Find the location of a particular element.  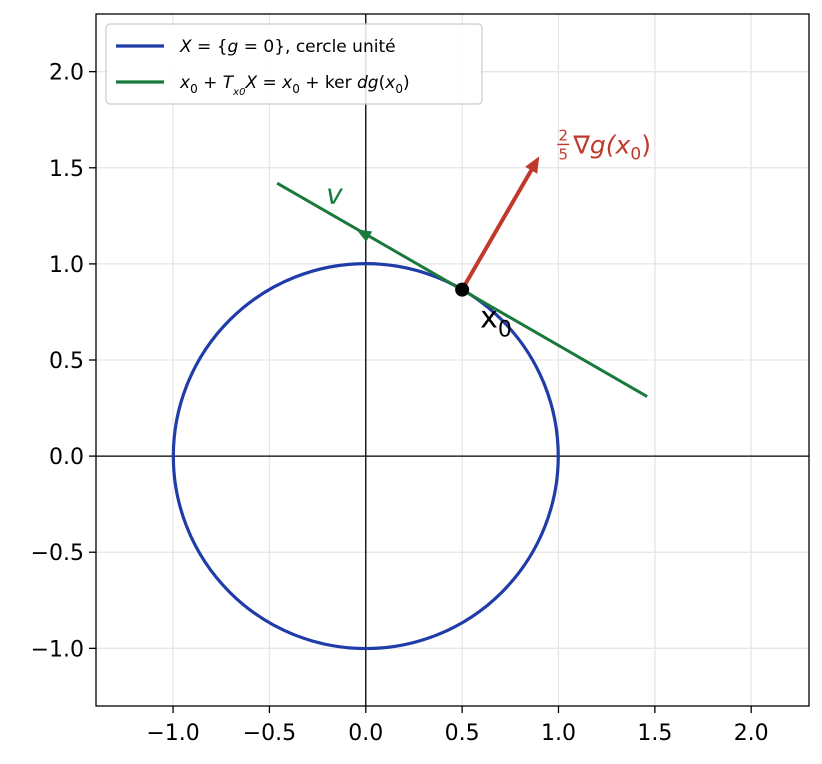

tangent-vector-arrow-head is located at coordinates (364, 235).